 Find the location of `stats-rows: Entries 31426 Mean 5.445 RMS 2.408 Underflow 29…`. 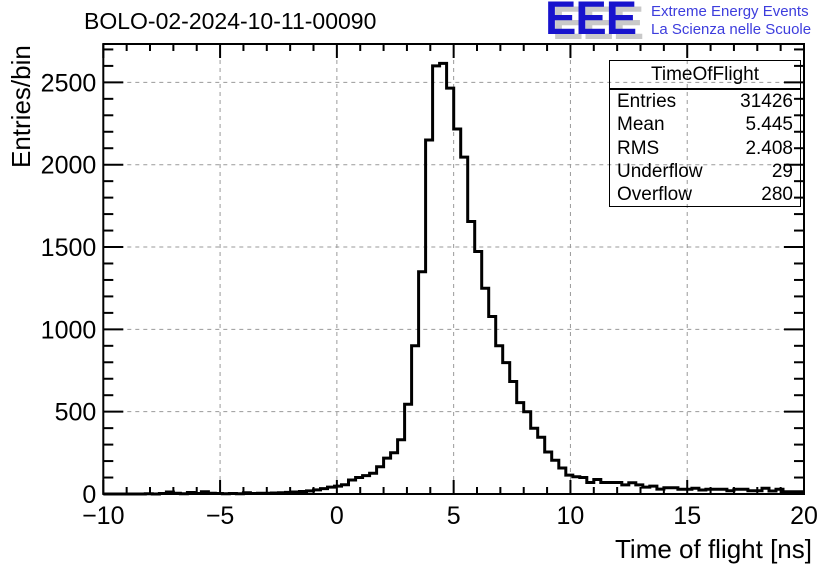

stats-rows: Entries 31426 Mean 5.445 RMS 2.408 Underflow 29… is located at coordinates (705, 148).